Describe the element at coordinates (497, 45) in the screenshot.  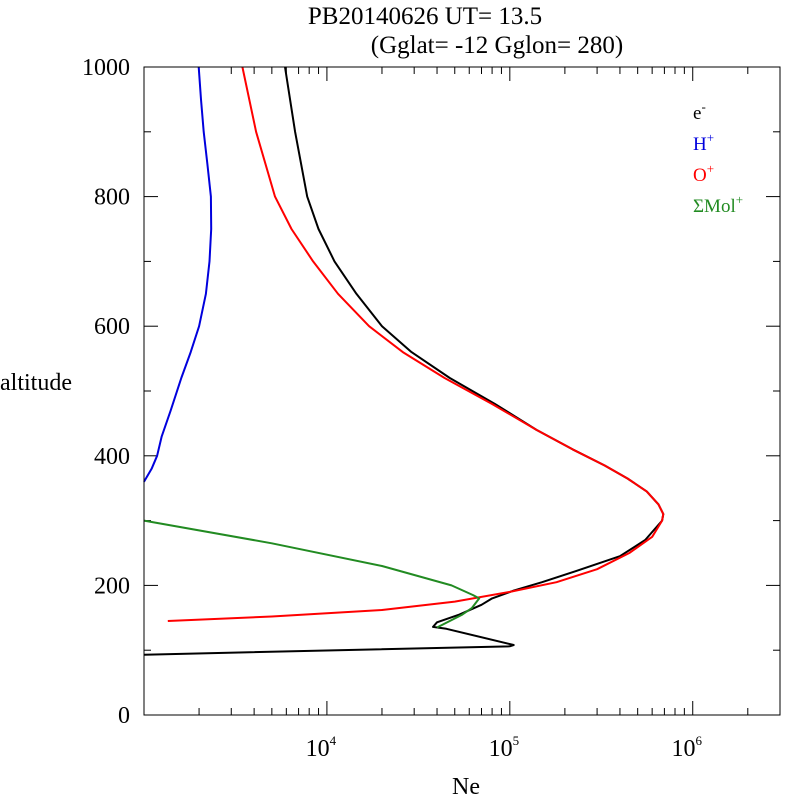
I see `chart-title-line2: (Gglat= -12 Gglon= 280)` at that location.